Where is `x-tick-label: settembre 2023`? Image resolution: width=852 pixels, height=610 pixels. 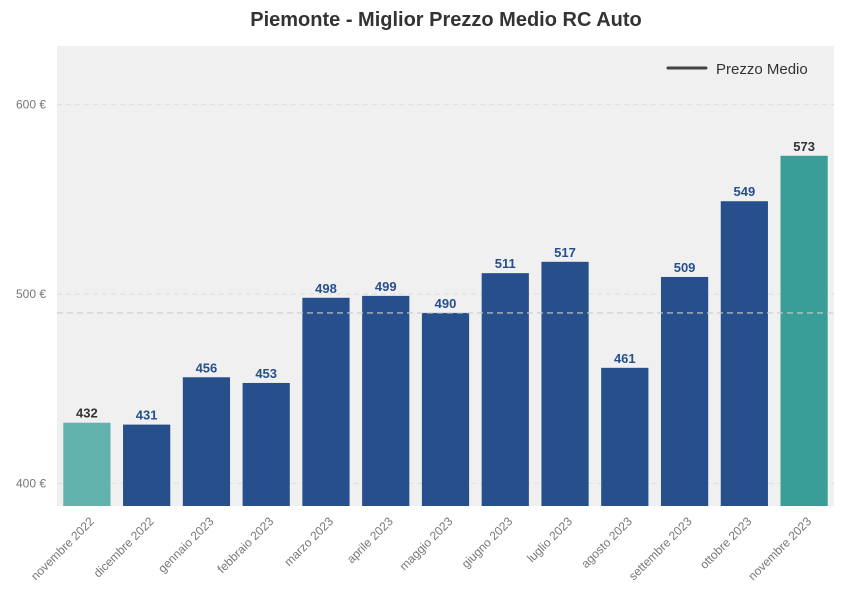 x-tick-label: settembre 2023 is located at coordinates (660, 548).